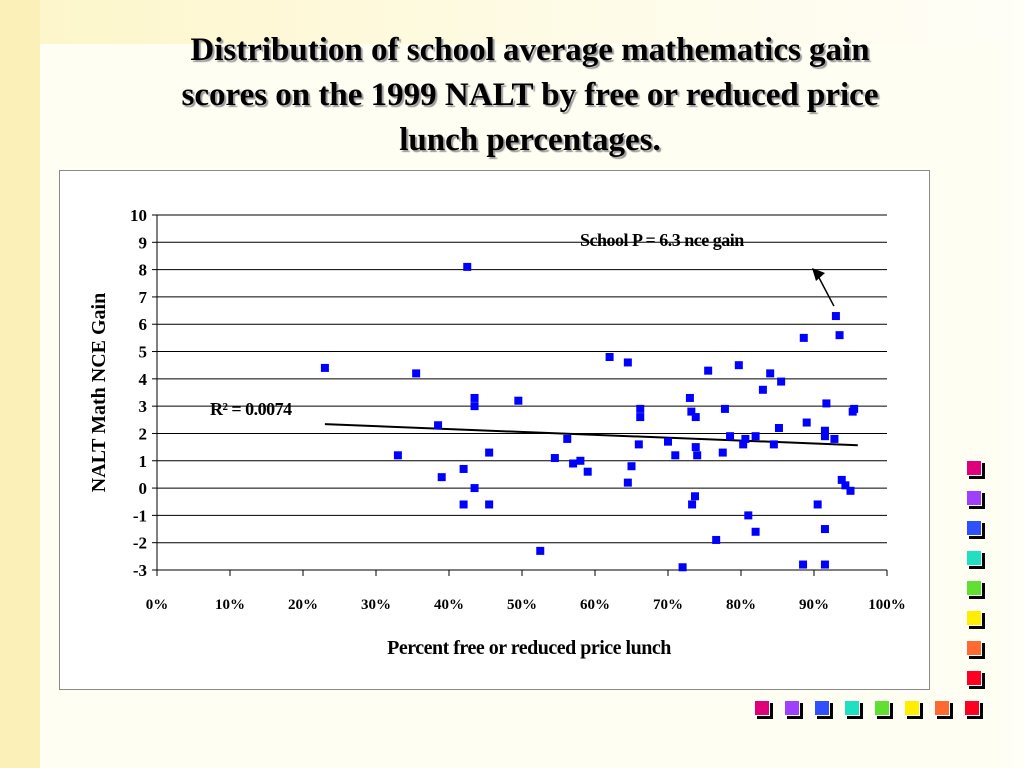 This screenshot has height=768, width=1024. I want to click on x-tick-label: 10%, so click(230, 605).